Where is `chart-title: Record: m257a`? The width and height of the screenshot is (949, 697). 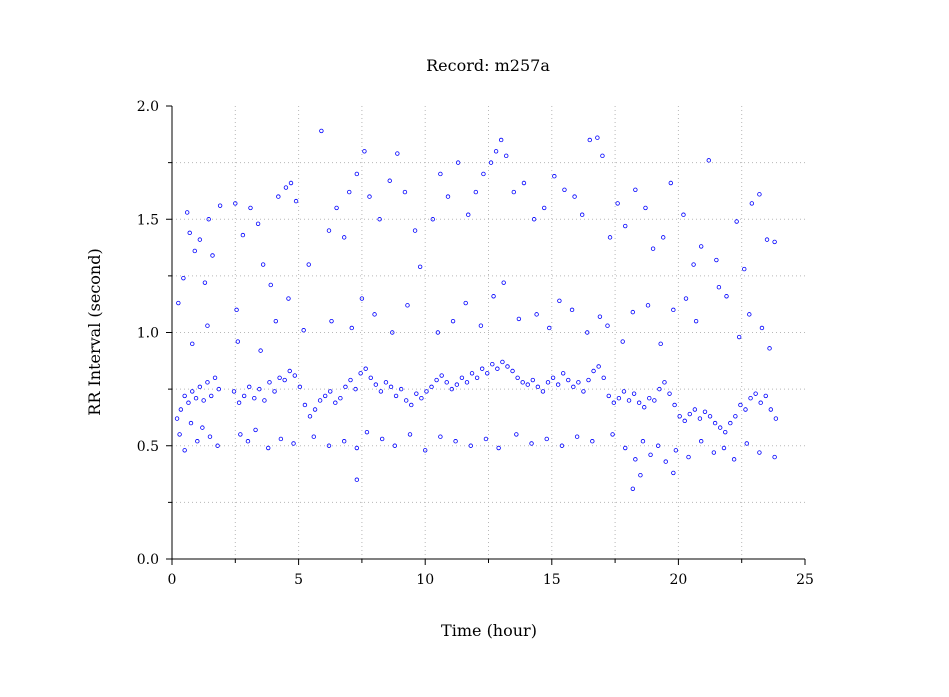
chart-title: Record: m257a is located at coordinates (488, 65).